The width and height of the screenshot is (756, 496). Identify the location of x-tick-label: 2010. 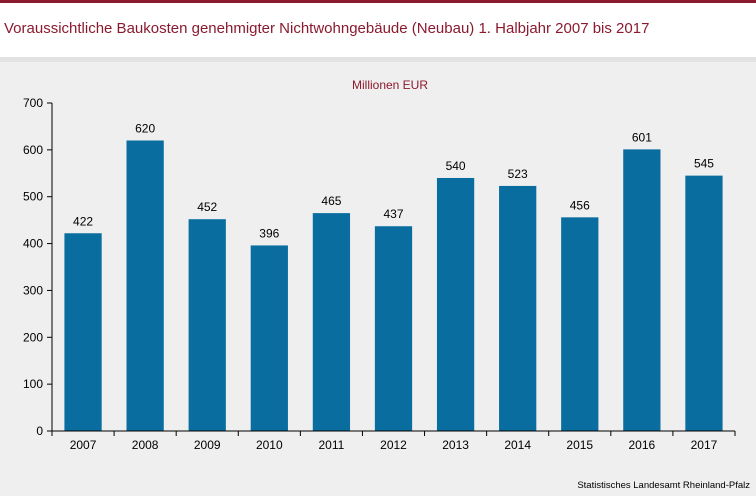
(269, 445).